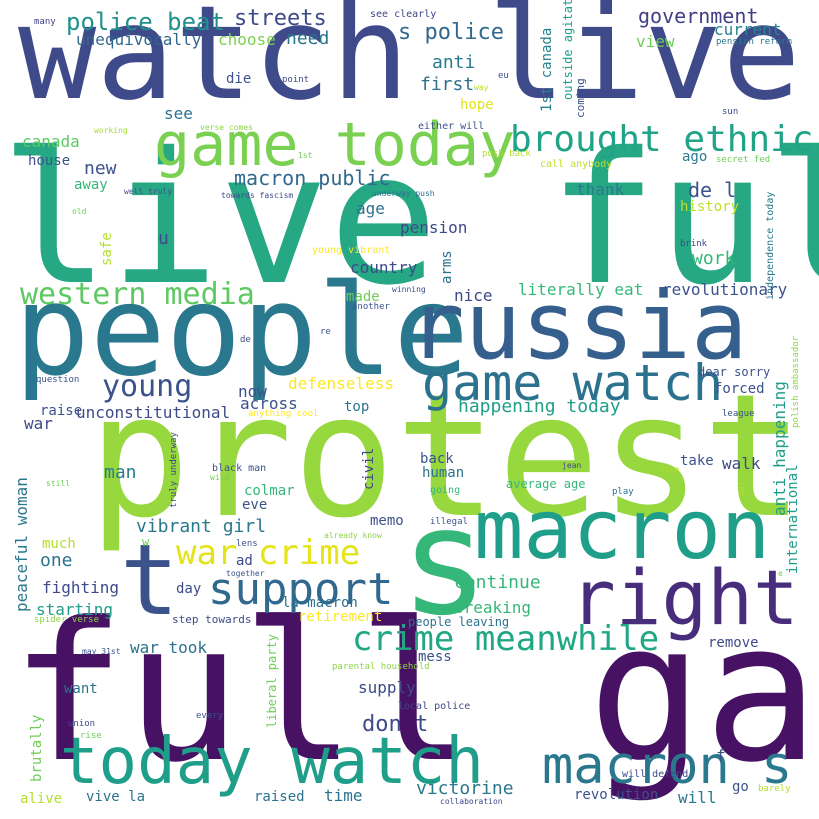 The height and width of the screenshot is (819, 819). Describe the element at coordinates (497, 582) in the screenshot. I see `word: continue` at that location.